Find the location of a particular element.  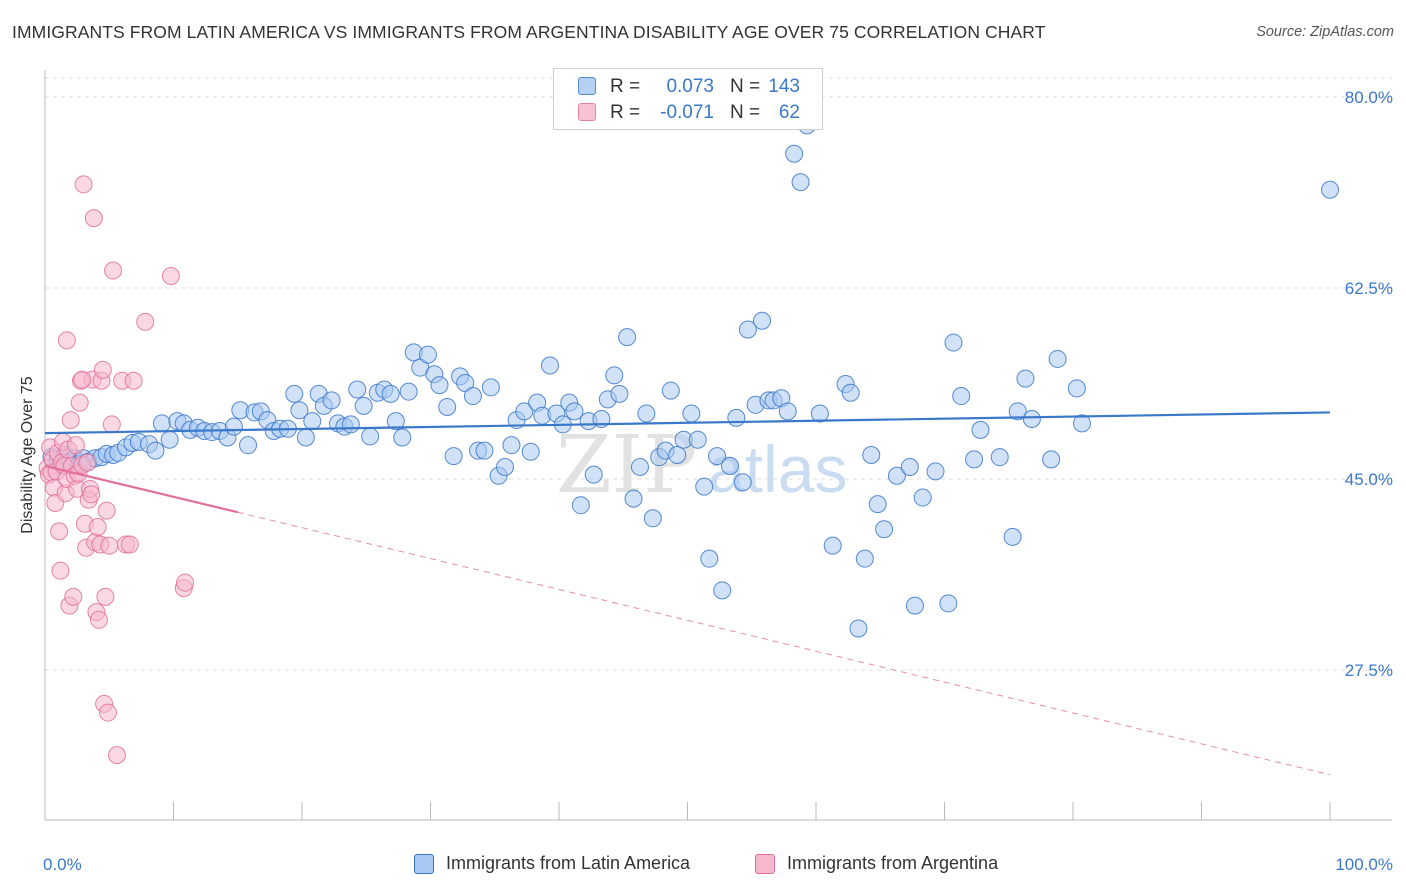

y-tick-label: 62.5% is located at coordinates (1369, 288).